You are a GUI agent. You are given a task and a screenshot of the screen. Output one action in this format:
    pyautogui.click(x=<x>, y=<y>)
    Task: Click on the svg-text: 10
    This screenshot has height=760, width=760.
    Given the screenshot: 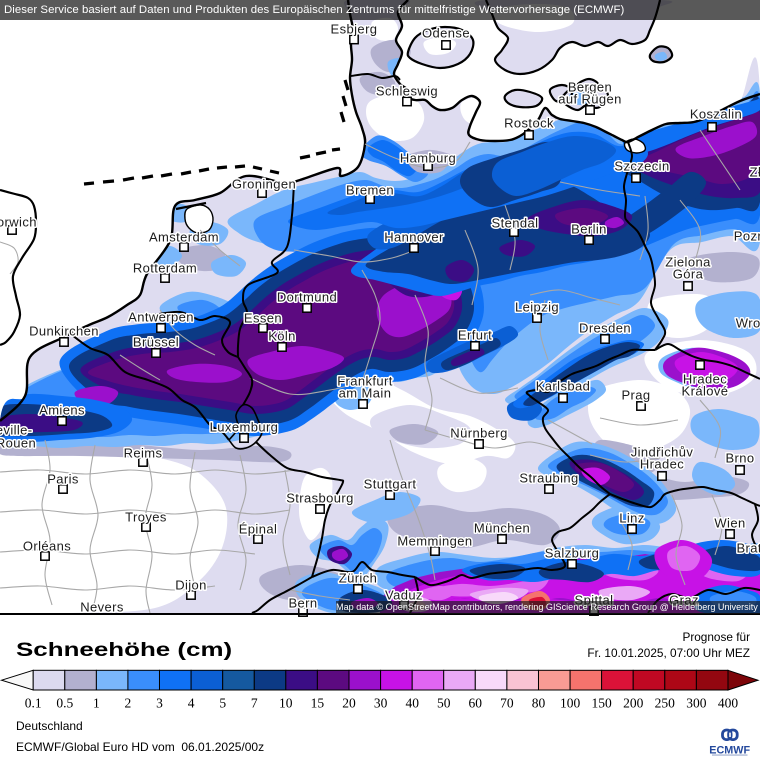 What is the action you would take?
    pyautogui.click(x=286, y=703)
    